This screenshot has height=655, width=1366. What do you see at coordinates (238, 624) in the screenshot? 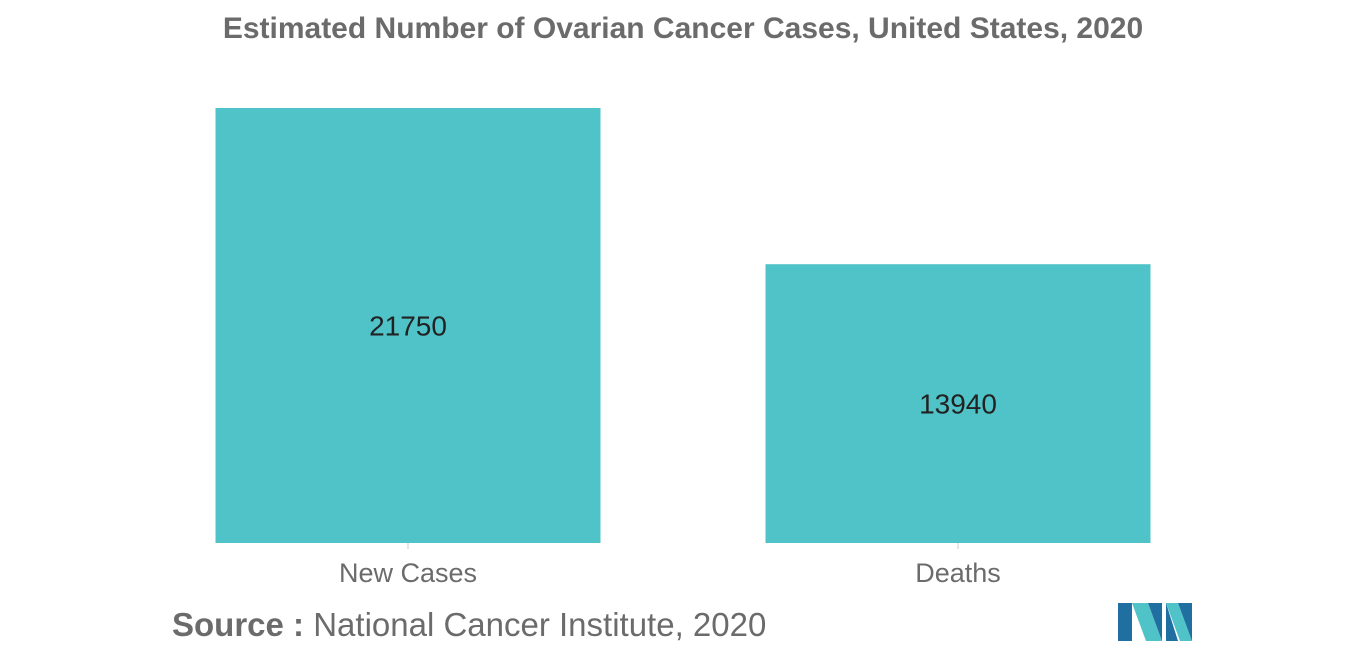
I see `source-label: Source :` at bounding box center [238, 624].